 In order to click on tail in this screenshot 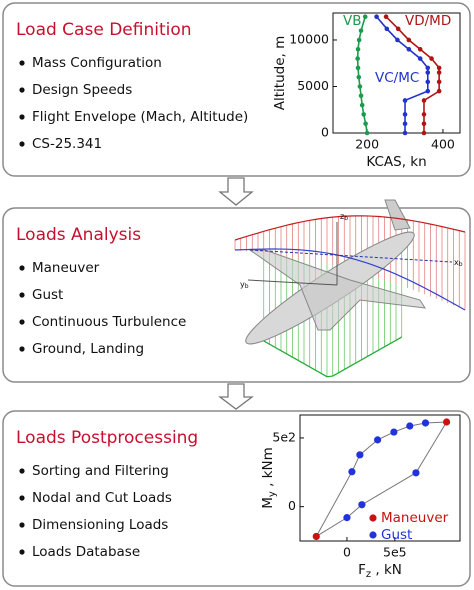, I will do `click(397, 215)`.